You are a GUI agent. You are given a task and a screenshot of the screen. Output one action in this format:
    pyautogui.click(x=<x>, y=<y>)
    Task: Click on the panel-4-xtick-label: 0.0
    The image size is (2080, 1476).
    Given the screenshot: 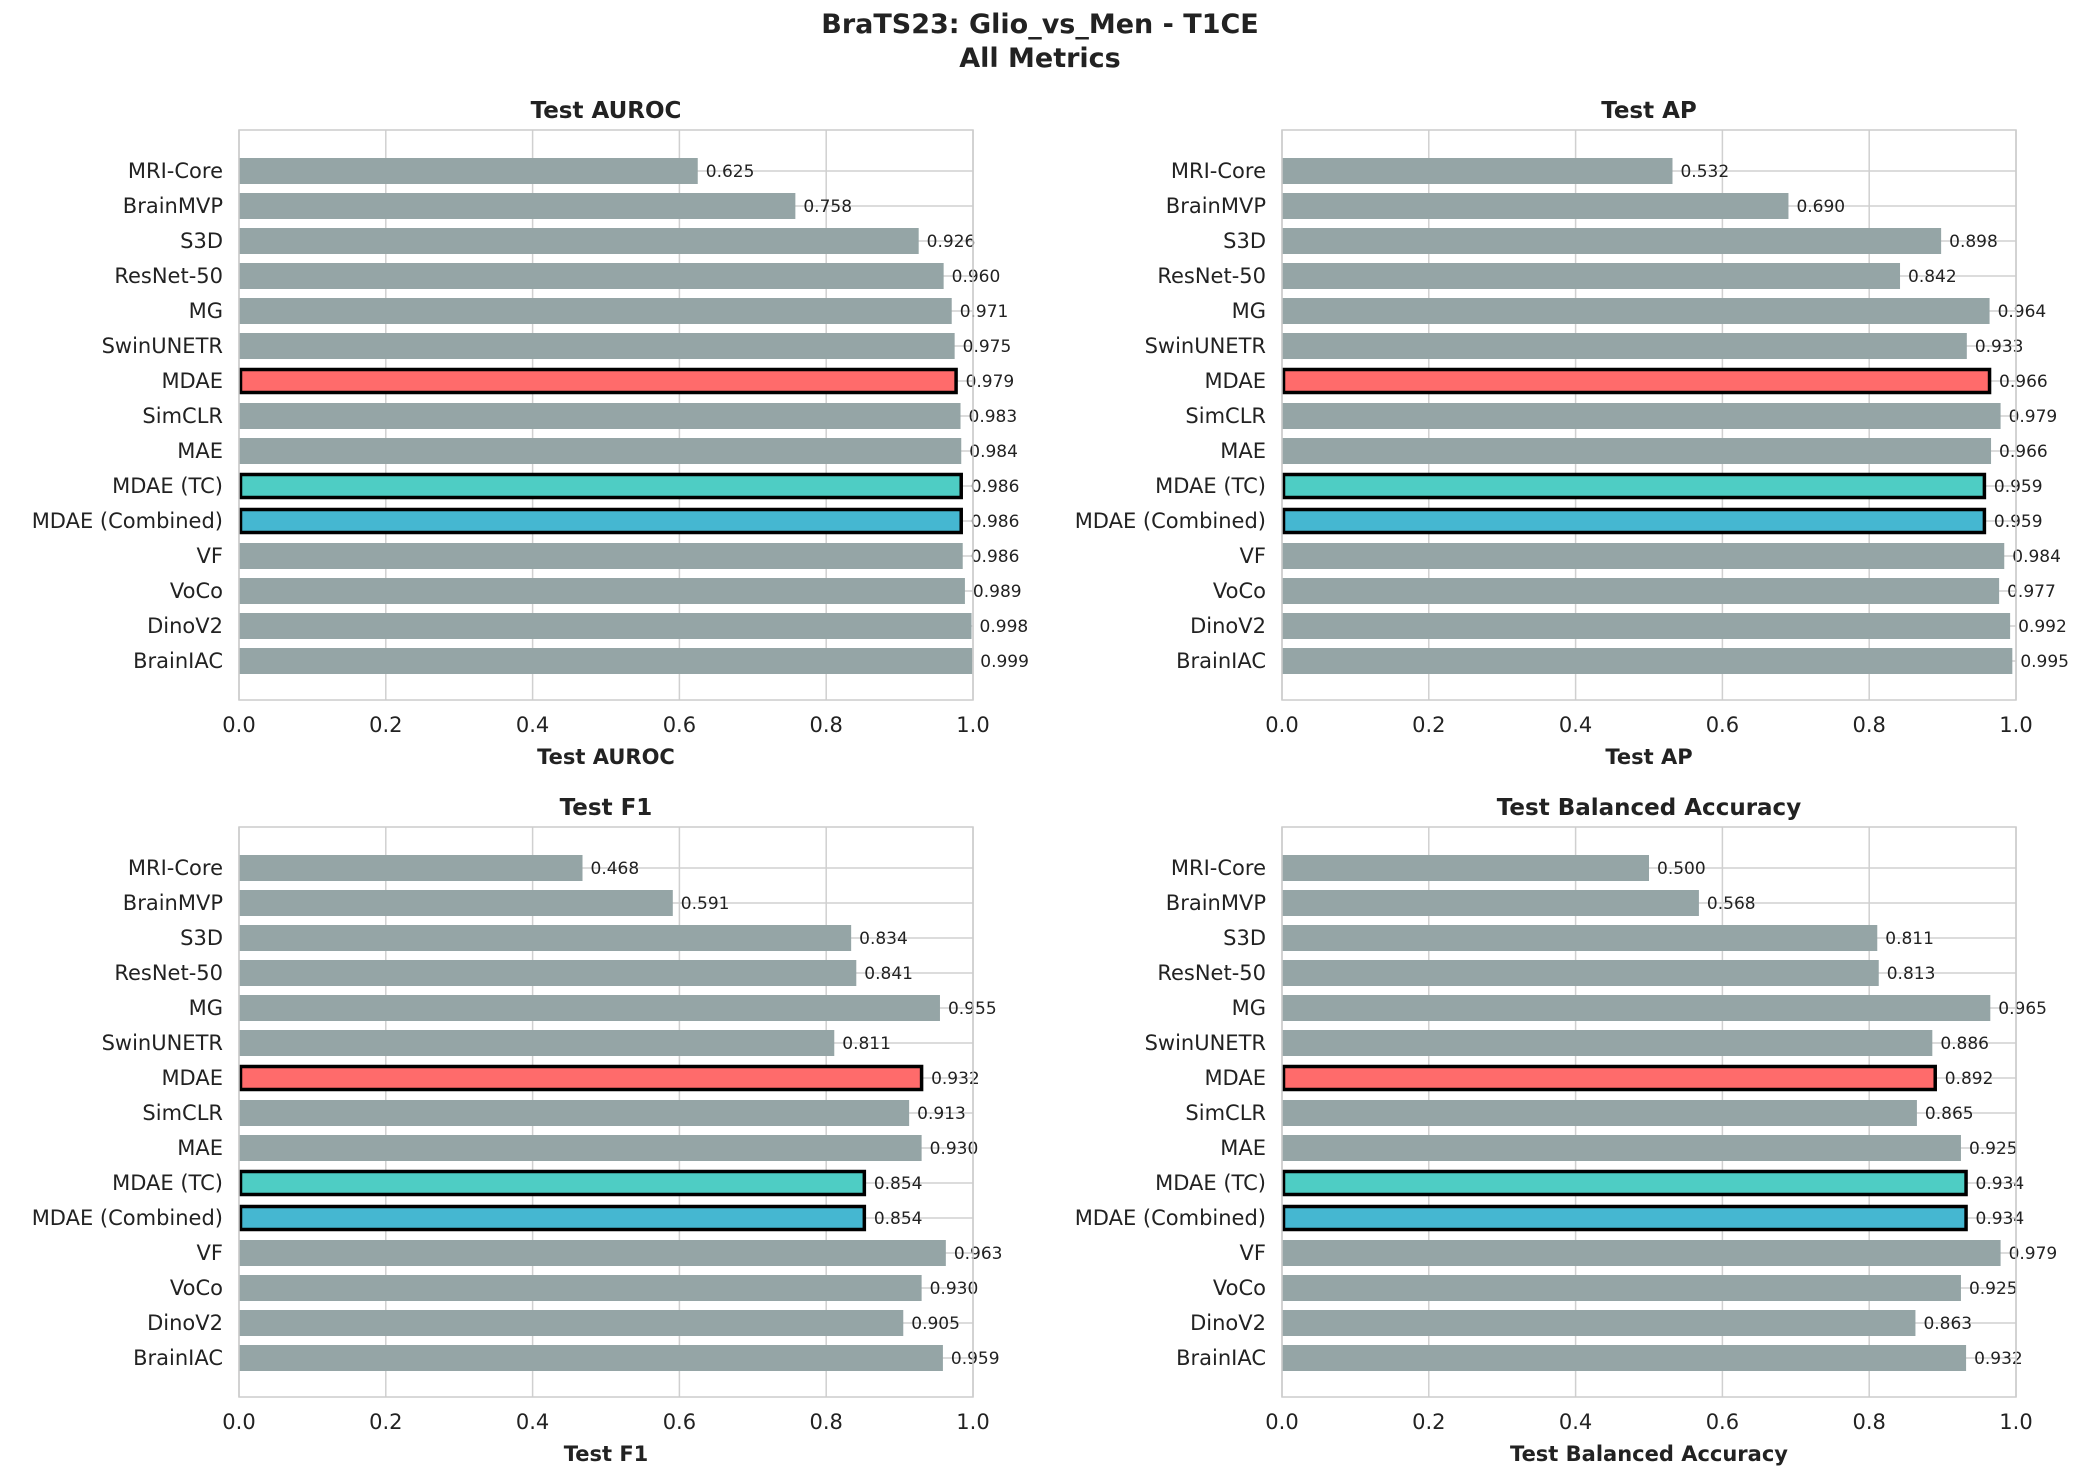 What is the action you would take?
    pyautogui.click(x=1281, y=1422)
    